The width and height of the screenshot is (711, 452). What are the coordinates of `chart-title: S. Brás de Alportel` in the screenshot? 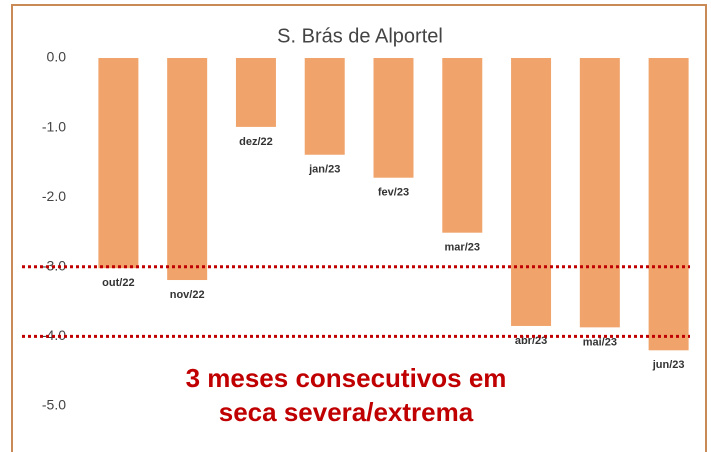 It's located at (360, 36).